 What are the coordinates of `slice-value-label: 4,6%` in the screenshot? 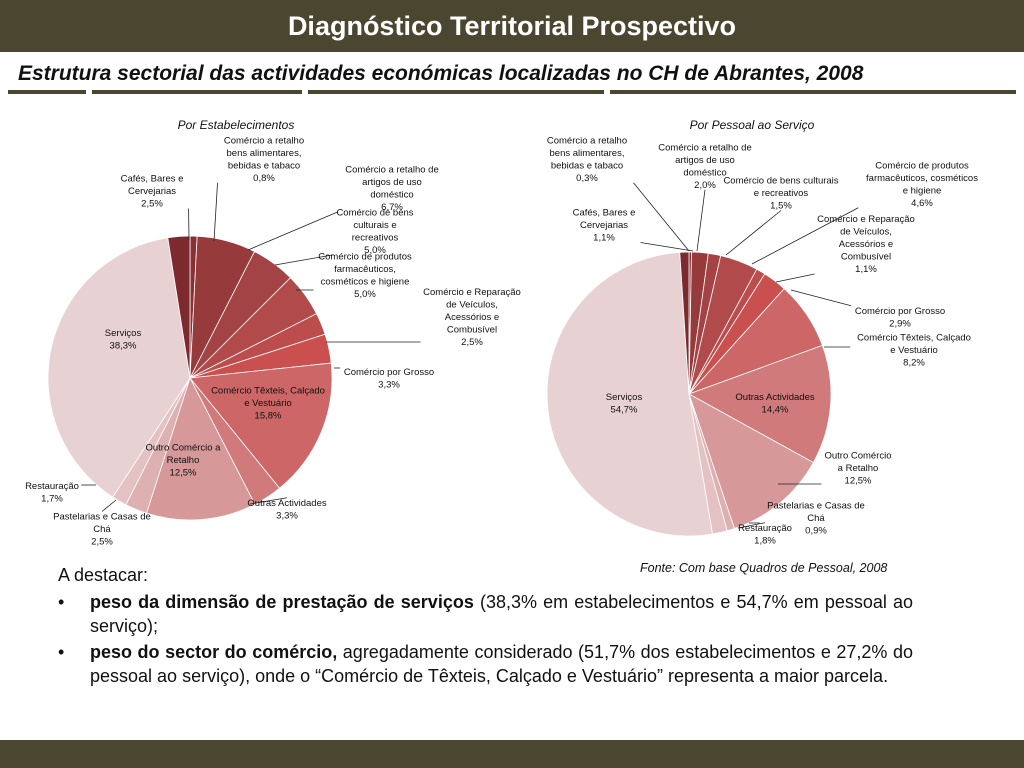 It's located at (922, 203).